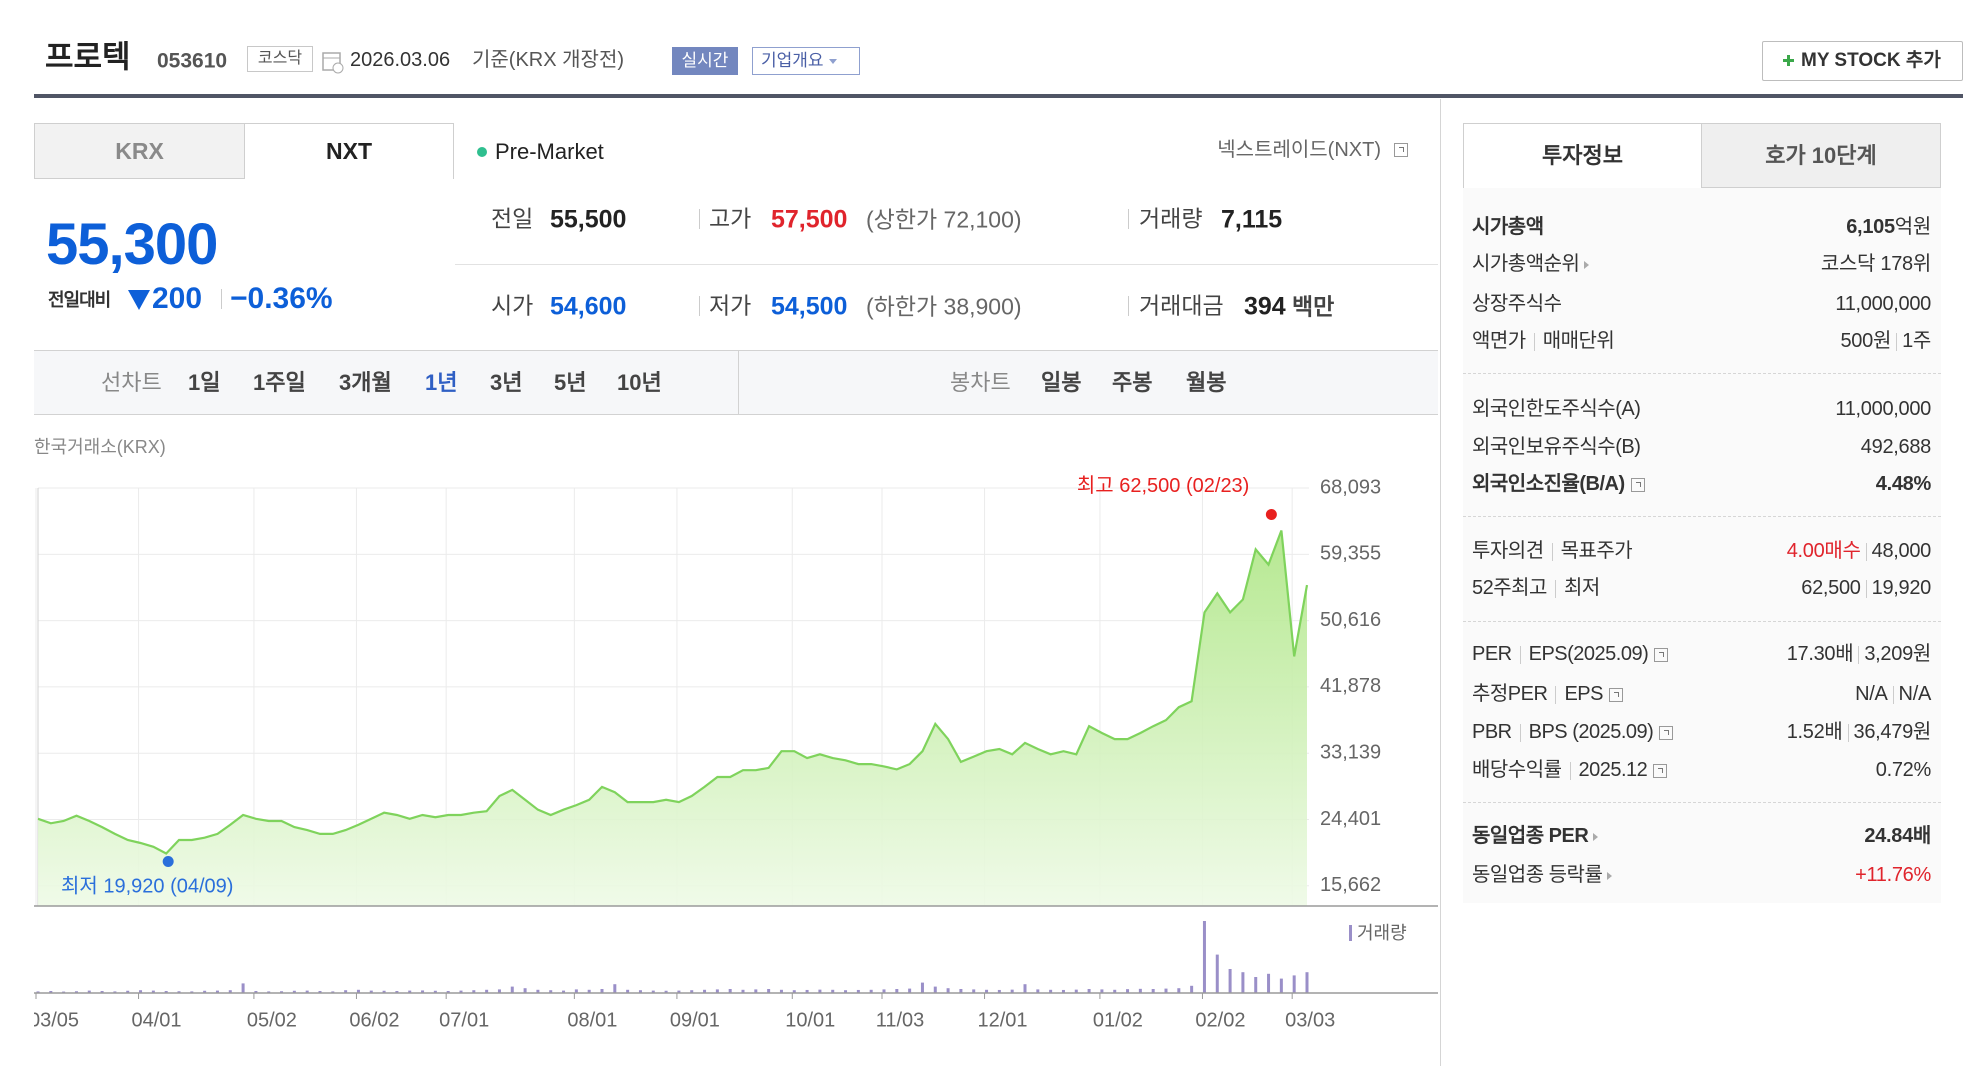  I want to click on current-price: 55,300, so click(132, 244).